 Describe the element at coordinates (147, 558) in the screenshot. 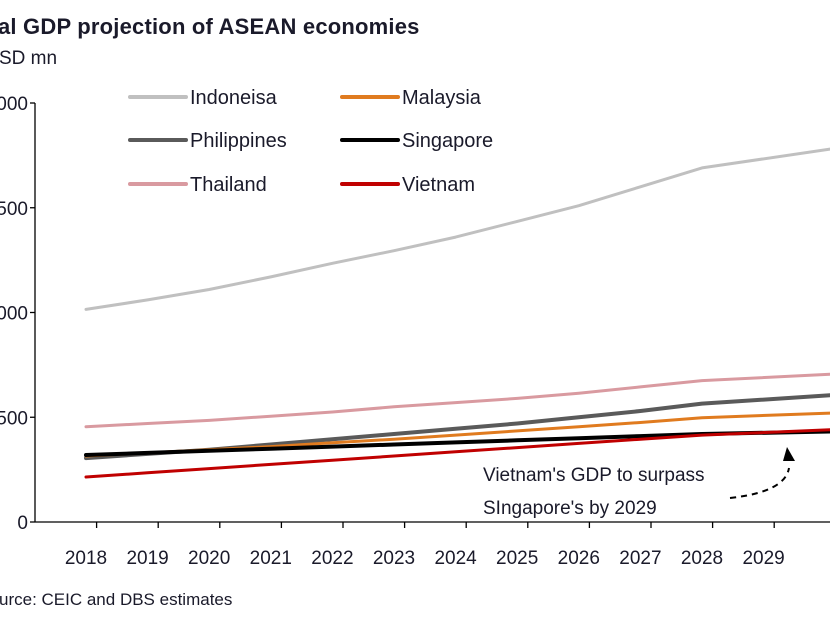

I see `x-tick-label: 2019` at that location.